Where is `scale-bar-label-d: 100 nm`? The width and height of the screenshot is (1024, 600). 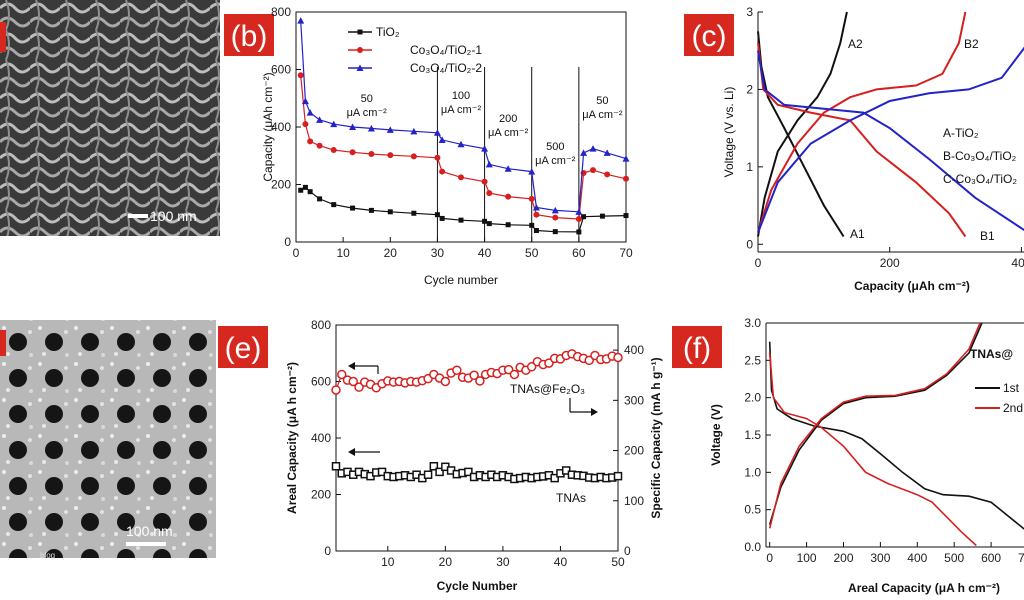 scale-bar-label-d: 100 nm is located at coordinates (149, 531).